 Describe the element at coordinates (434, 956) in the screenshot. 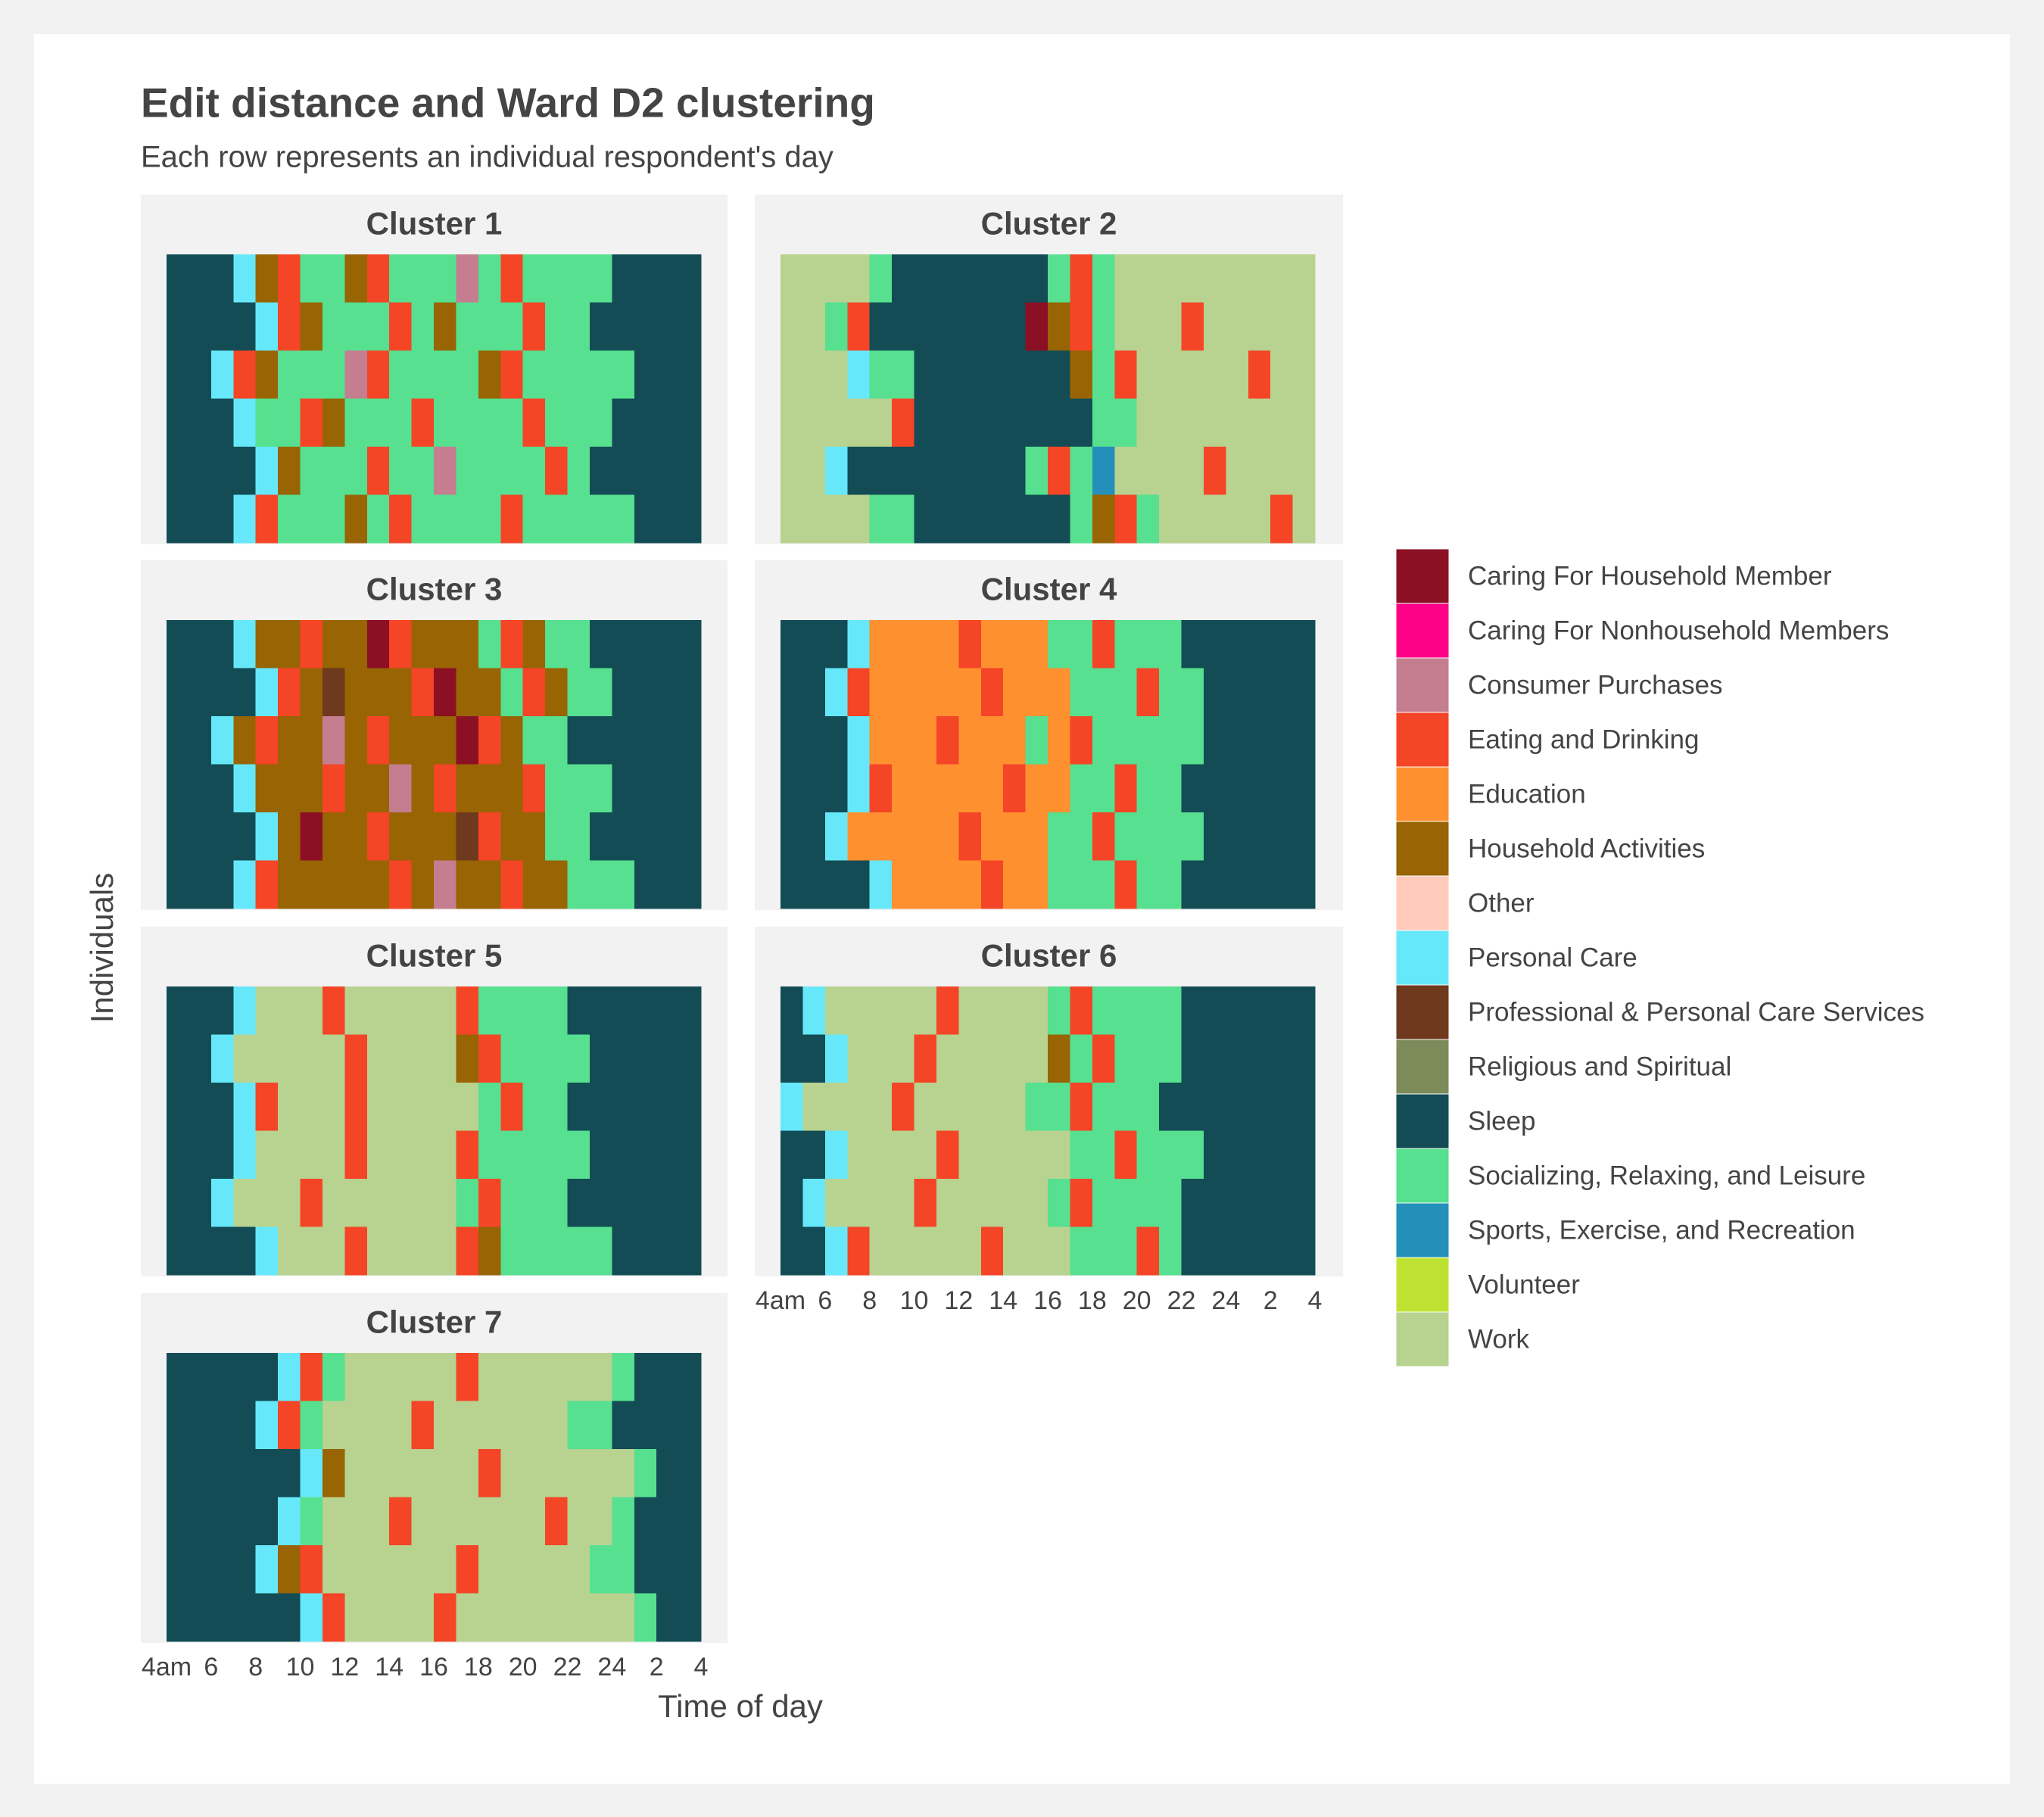

I see `facet-title: Cluster 5` at that location.